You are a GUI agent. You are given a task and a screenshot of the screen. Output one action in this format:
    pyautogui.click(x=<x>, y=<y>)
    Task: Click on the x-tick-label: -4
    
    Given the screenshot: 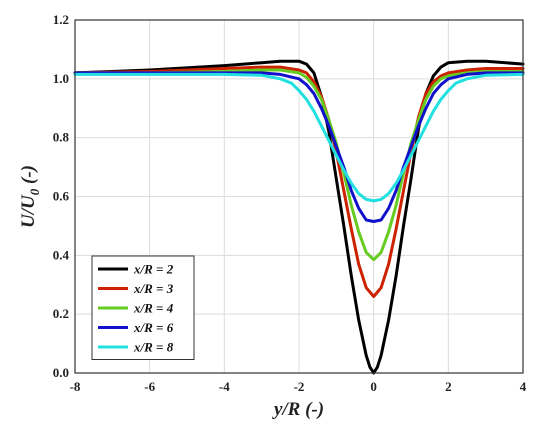 What is the action you would take?
    pyautogui.click(x=224, y=386)
    